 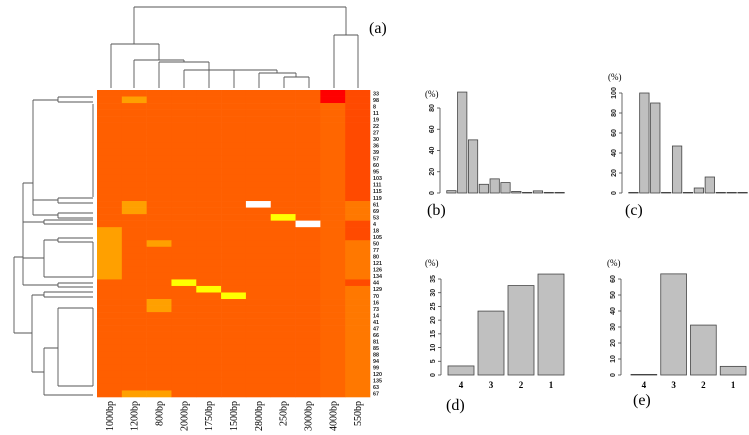 What do you see at coordinates (376, 284) in the screenshot?
I see `row-label: 44` at bounding box center [376, 284].